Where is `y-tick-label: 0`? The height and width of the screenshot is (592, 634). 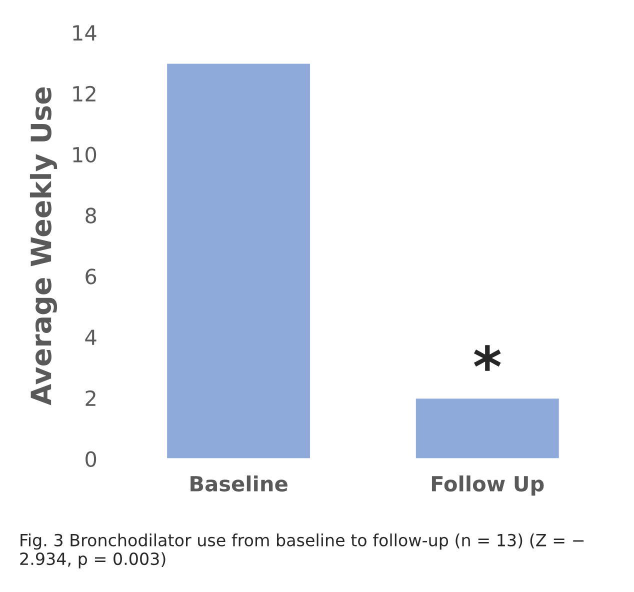 y-tick-label: 0 is located at coordinates (91, 459).